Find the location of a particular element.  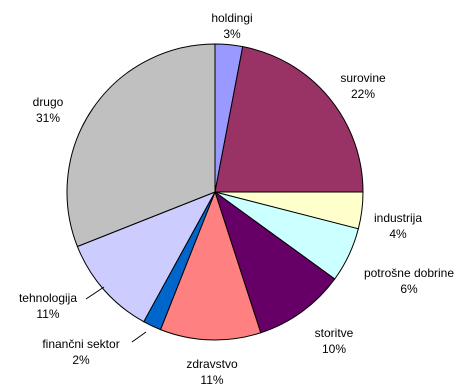

slice-label-1: surovine 22% is located at coordinates (363, 86).